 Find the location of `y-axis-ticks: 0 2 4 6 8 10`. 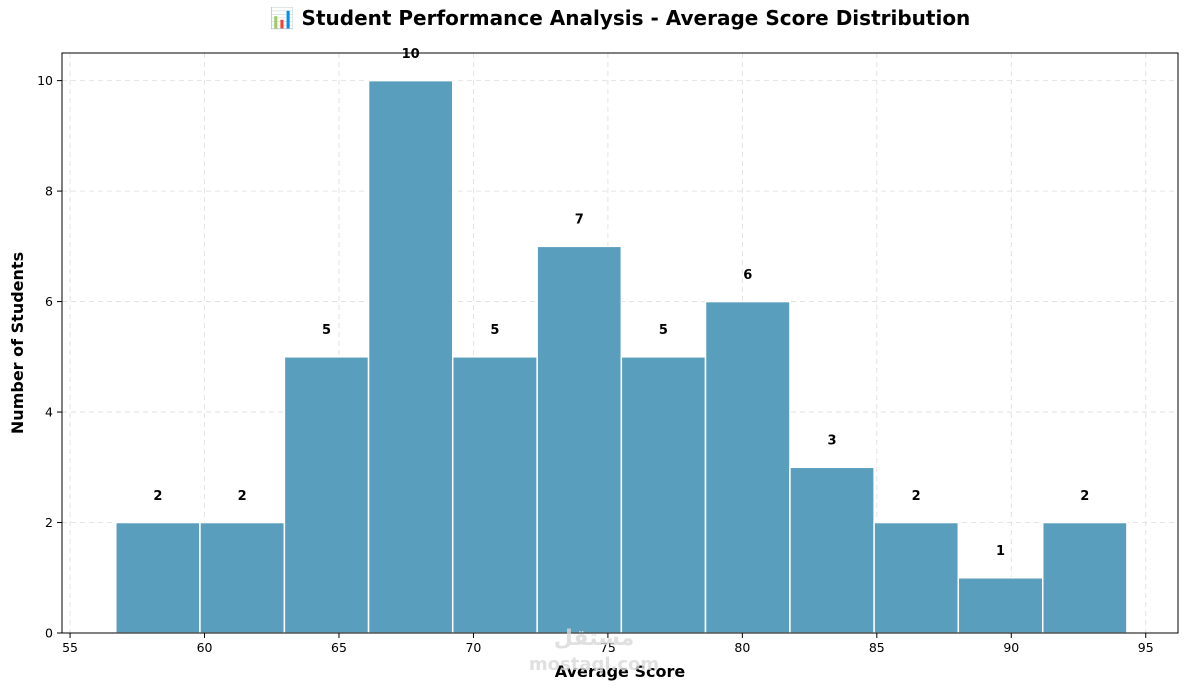

y-axis-ticks: 0 2 4 6 8 10 is located at coordinates (49, 357).